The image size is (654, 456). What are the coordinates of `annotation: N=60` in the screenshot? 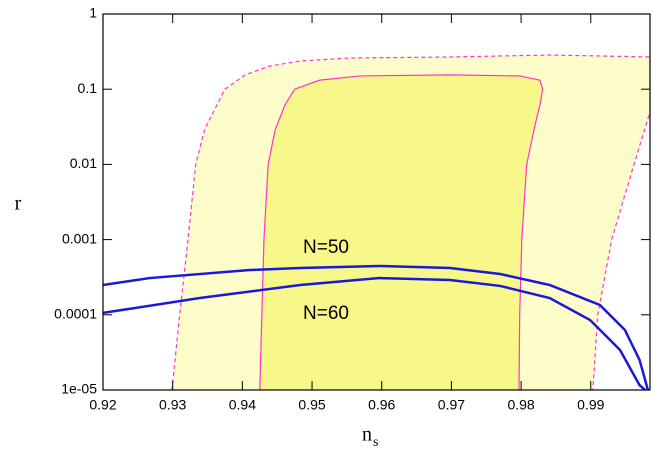 It's located at (326, 313).